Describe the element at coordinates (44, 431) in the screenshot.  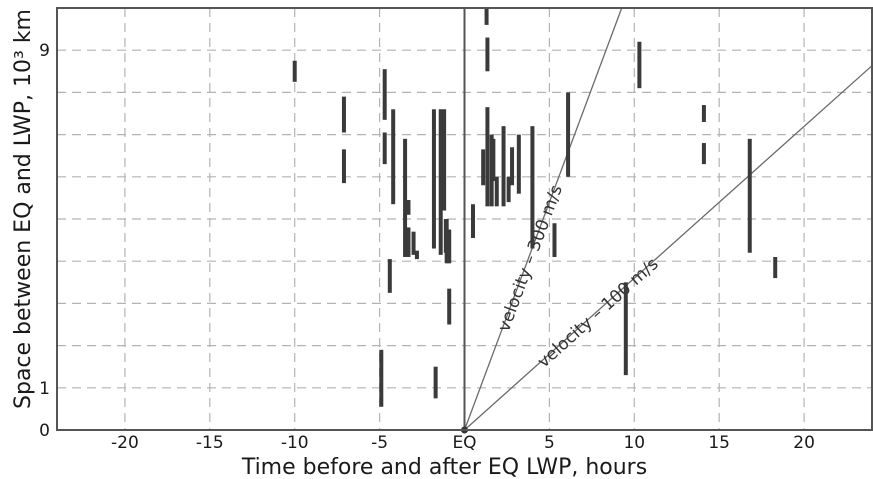
I see `y-tick-label: 0` at that location.